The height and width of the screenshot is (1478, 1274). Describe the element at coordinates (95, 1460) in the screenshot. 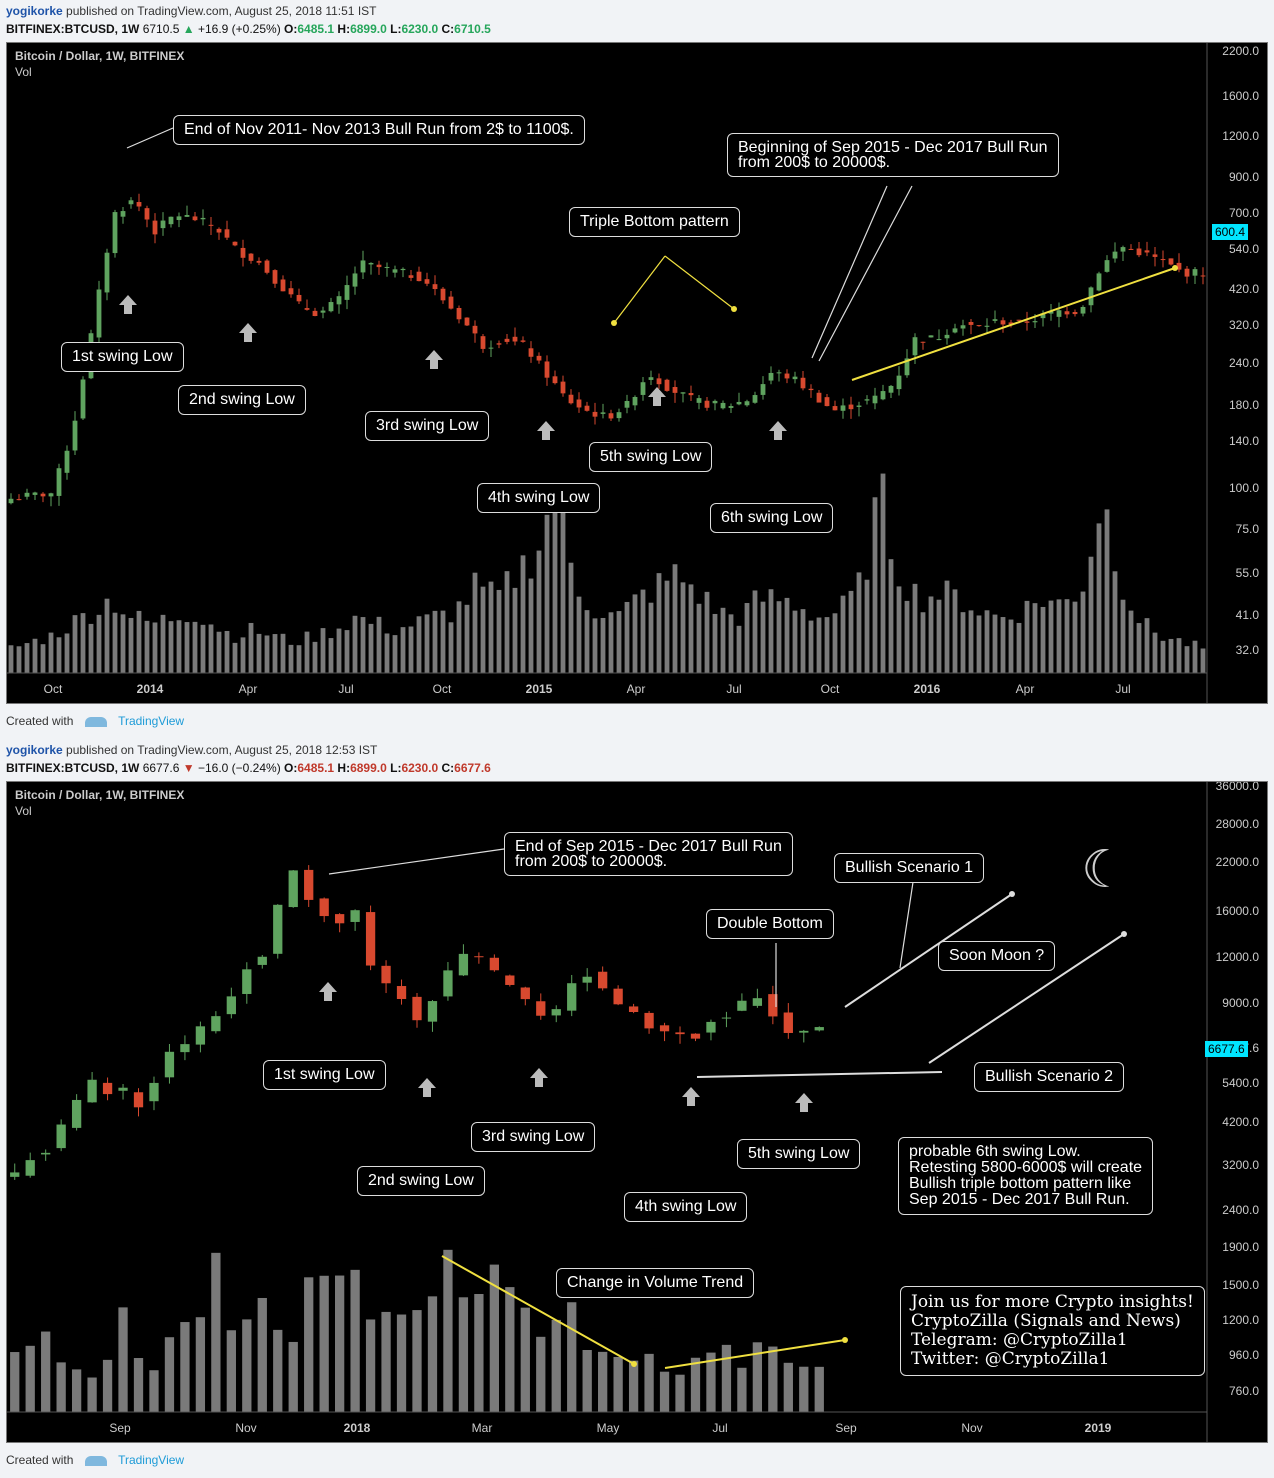

I see `tradingview-logo-icon` at that location.